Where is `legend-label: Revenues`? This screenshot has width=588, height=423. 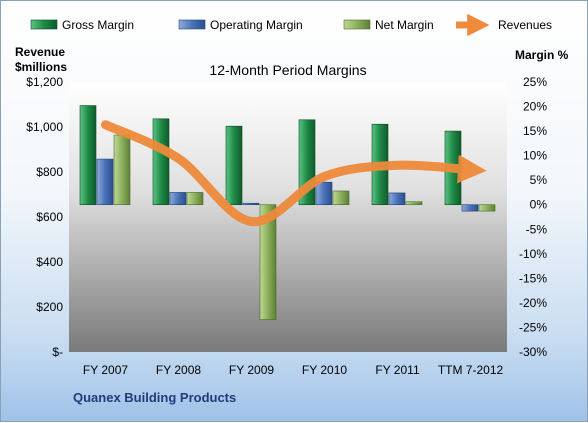
legend-label: Revenues is located at coordinates (525, 25).